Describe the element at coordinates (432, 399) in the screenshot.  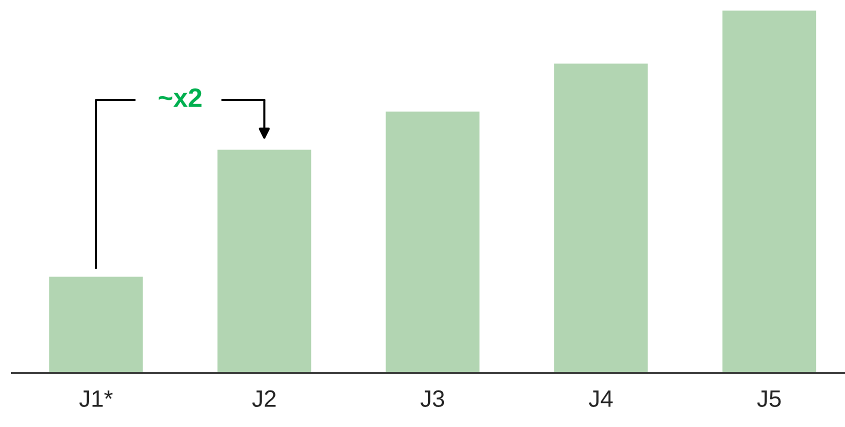
I see `x-tick-label: J3` at that location.